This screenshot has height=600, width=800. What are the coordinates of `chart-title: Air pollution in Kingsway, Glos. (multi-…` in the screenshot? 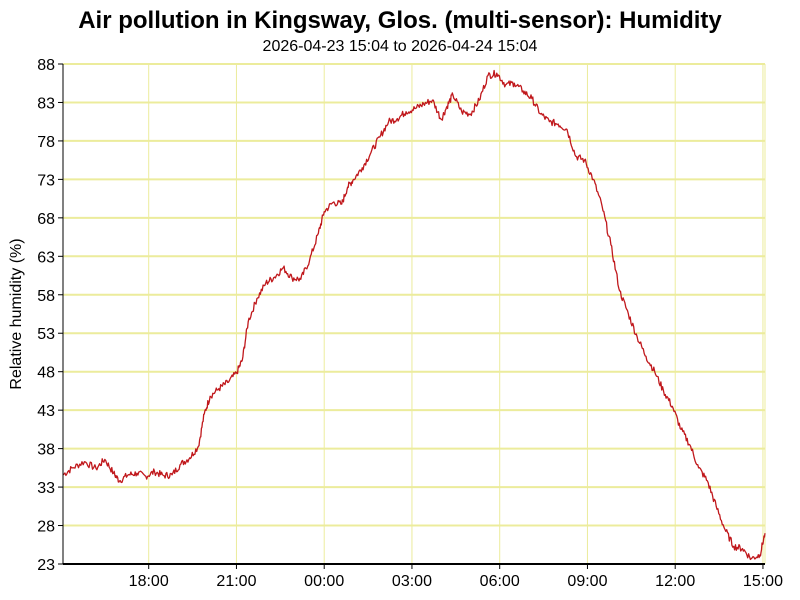 It's located at (400, 20).